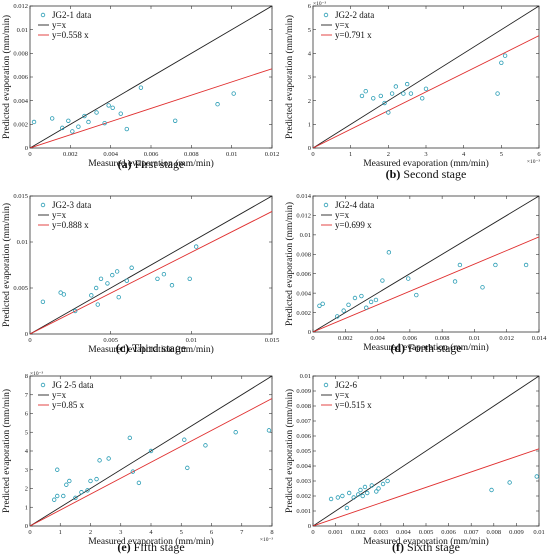 The height and width of the screenshot is (557, 550). I want to click on legend-label-fit: y=0.558 x, so click(70, 35).